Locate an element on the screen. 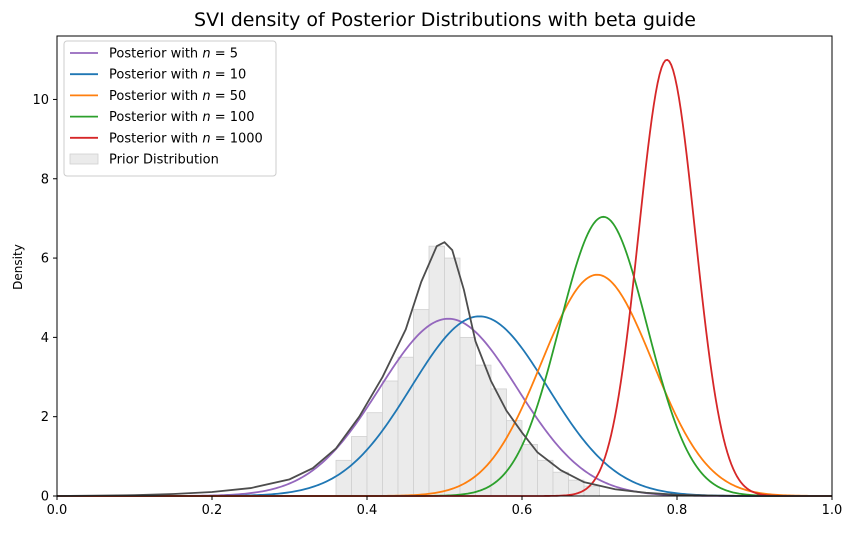 This screenshot has width=853, height=534. legend-label: Posterior with n = 50 is located at coordinates (177, 96).